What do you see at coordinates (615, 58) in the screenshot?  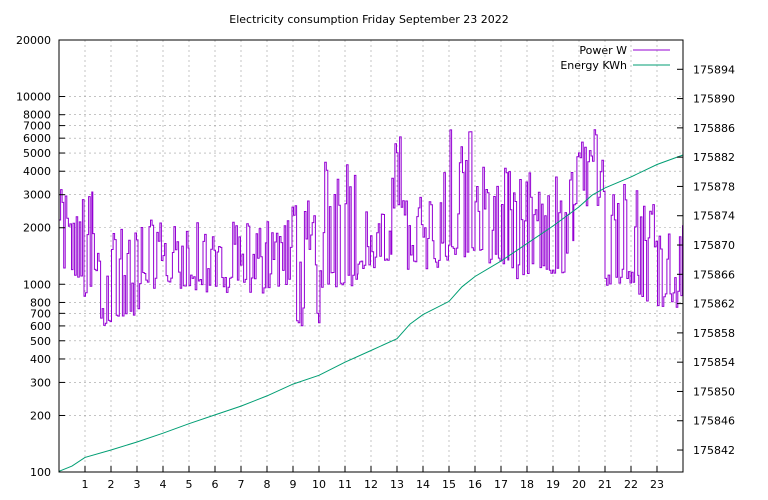 I see `legend: Power W Energy KWh` at bounding box center [615, 58].